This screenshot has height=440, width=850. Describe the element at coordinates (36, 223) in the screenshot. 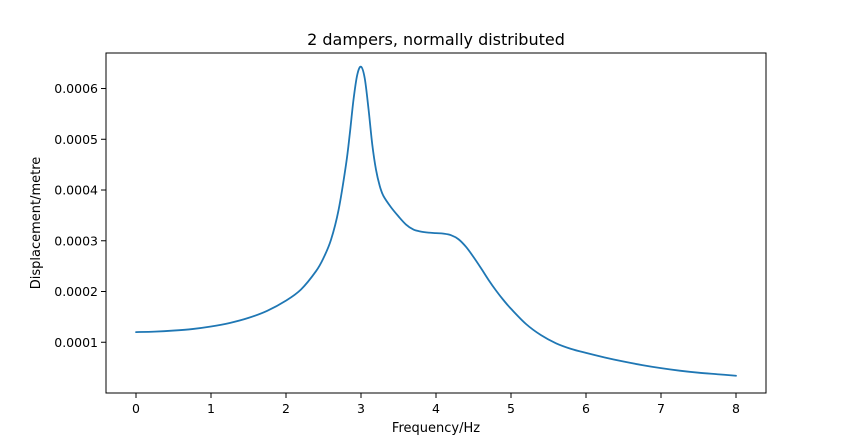

I see `y-axis-label: Displacement/metre` at that location.